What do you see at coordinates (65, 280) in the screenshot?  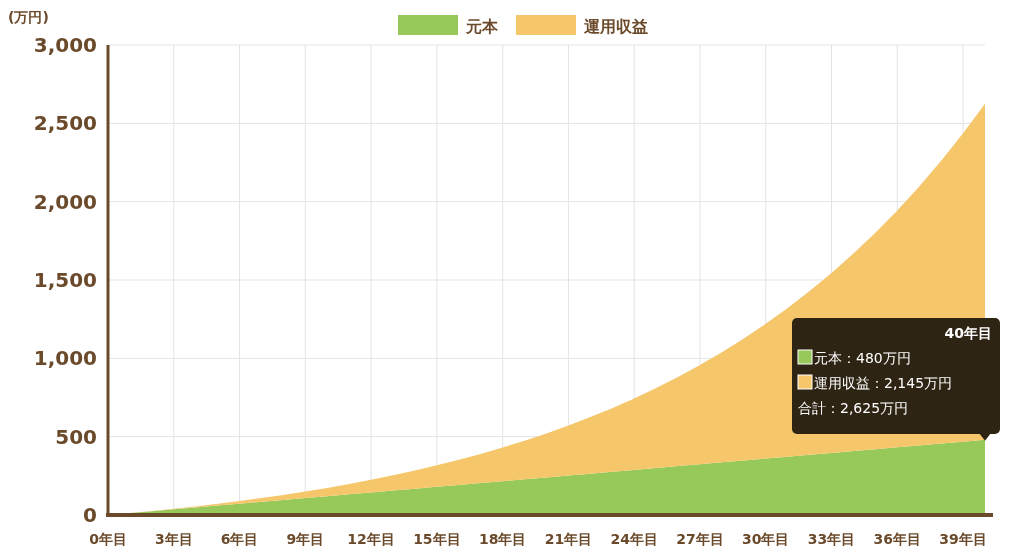 I see `y-tick-label: 1,500` at bounding box center [65, 280].